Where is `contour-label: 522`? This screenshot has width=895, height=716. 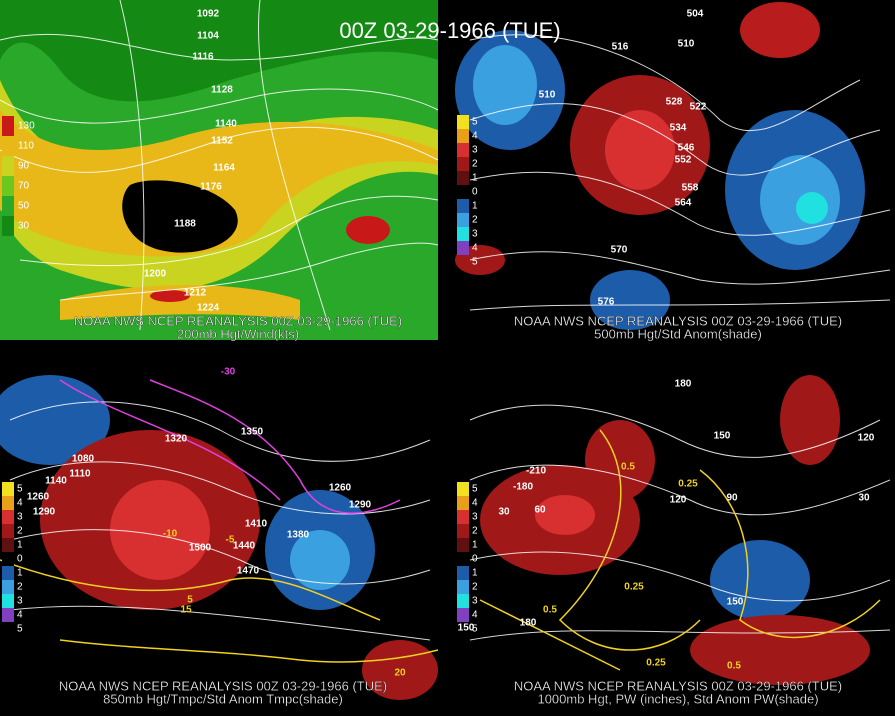 contour-label: 522 is located at coordinates (698, 107).